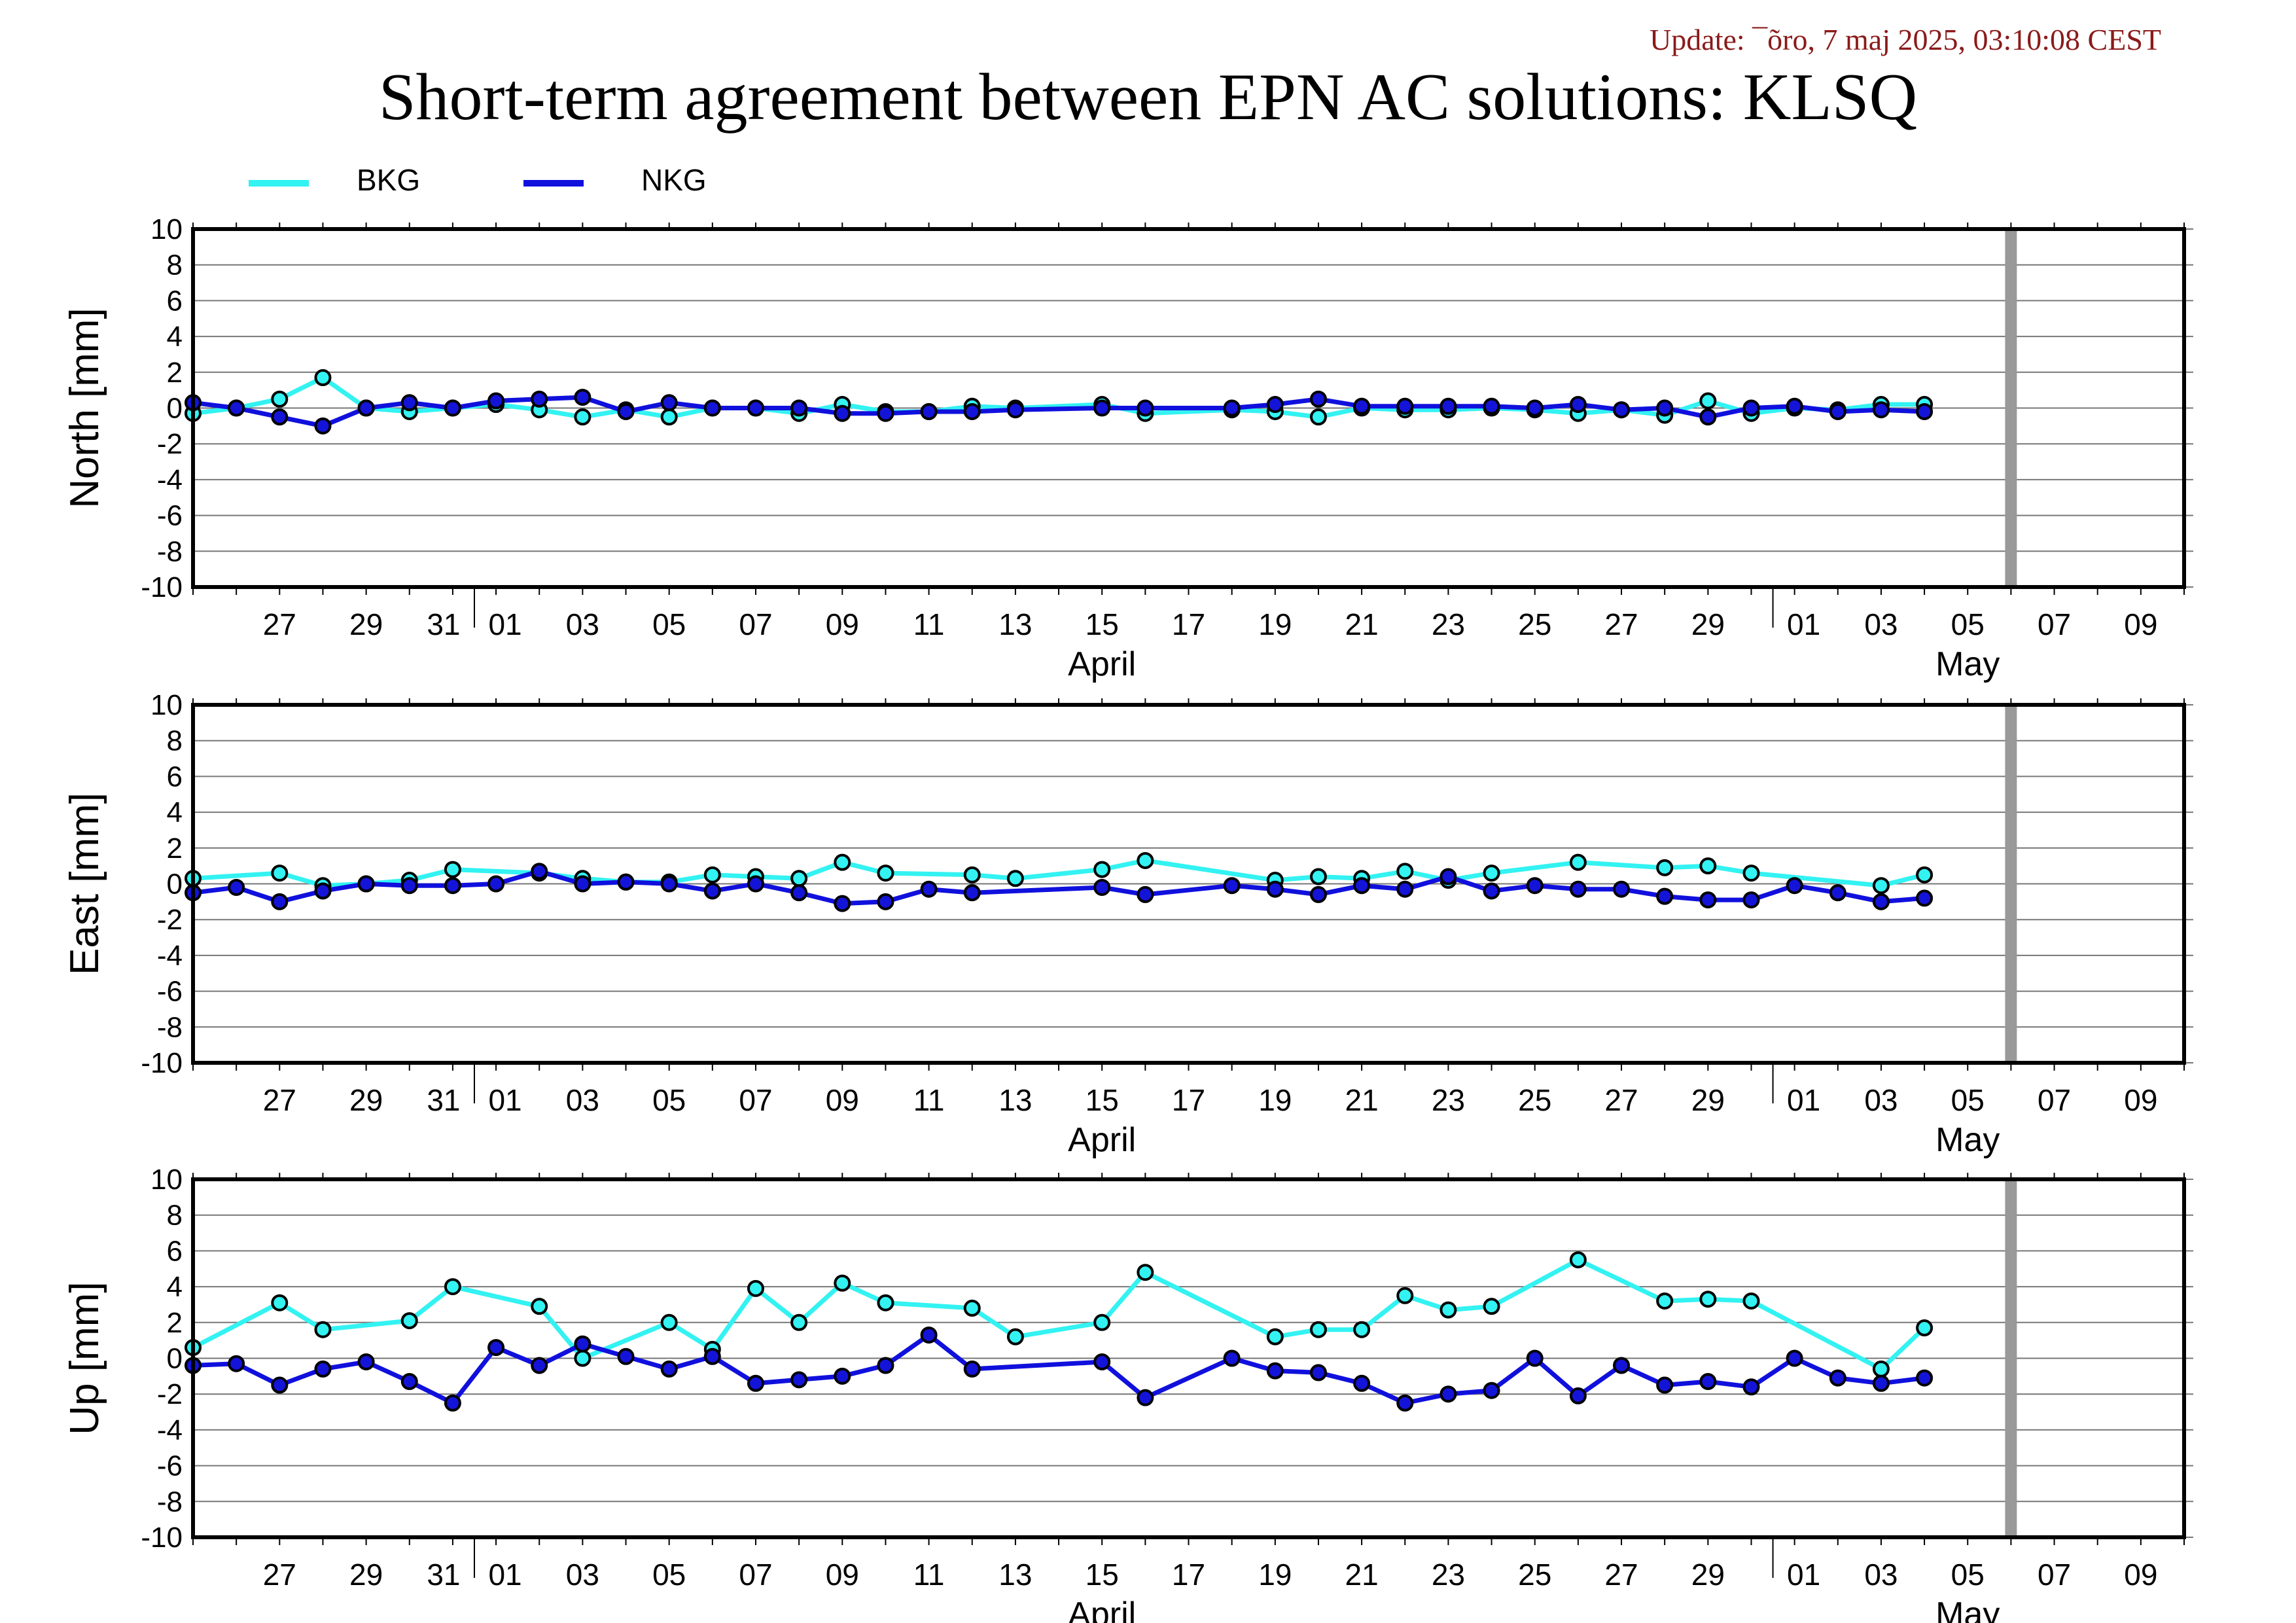  What do you see at coordinates (175, 1323) in the screenshot?
I see `y-tick-label: 2` at bounding box center [175, 1323].